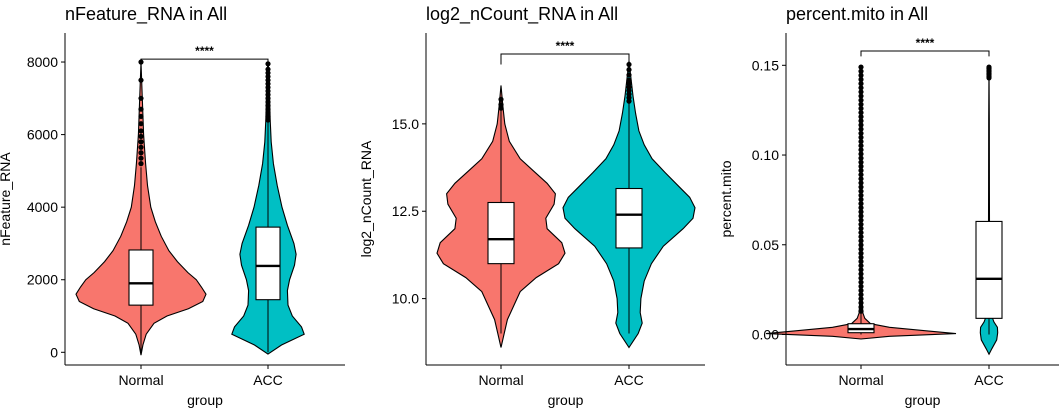  Describe the element at coordinates (146, 14) in the screenshot. I see `panel-title: nFeature_RNA in All` at that location.